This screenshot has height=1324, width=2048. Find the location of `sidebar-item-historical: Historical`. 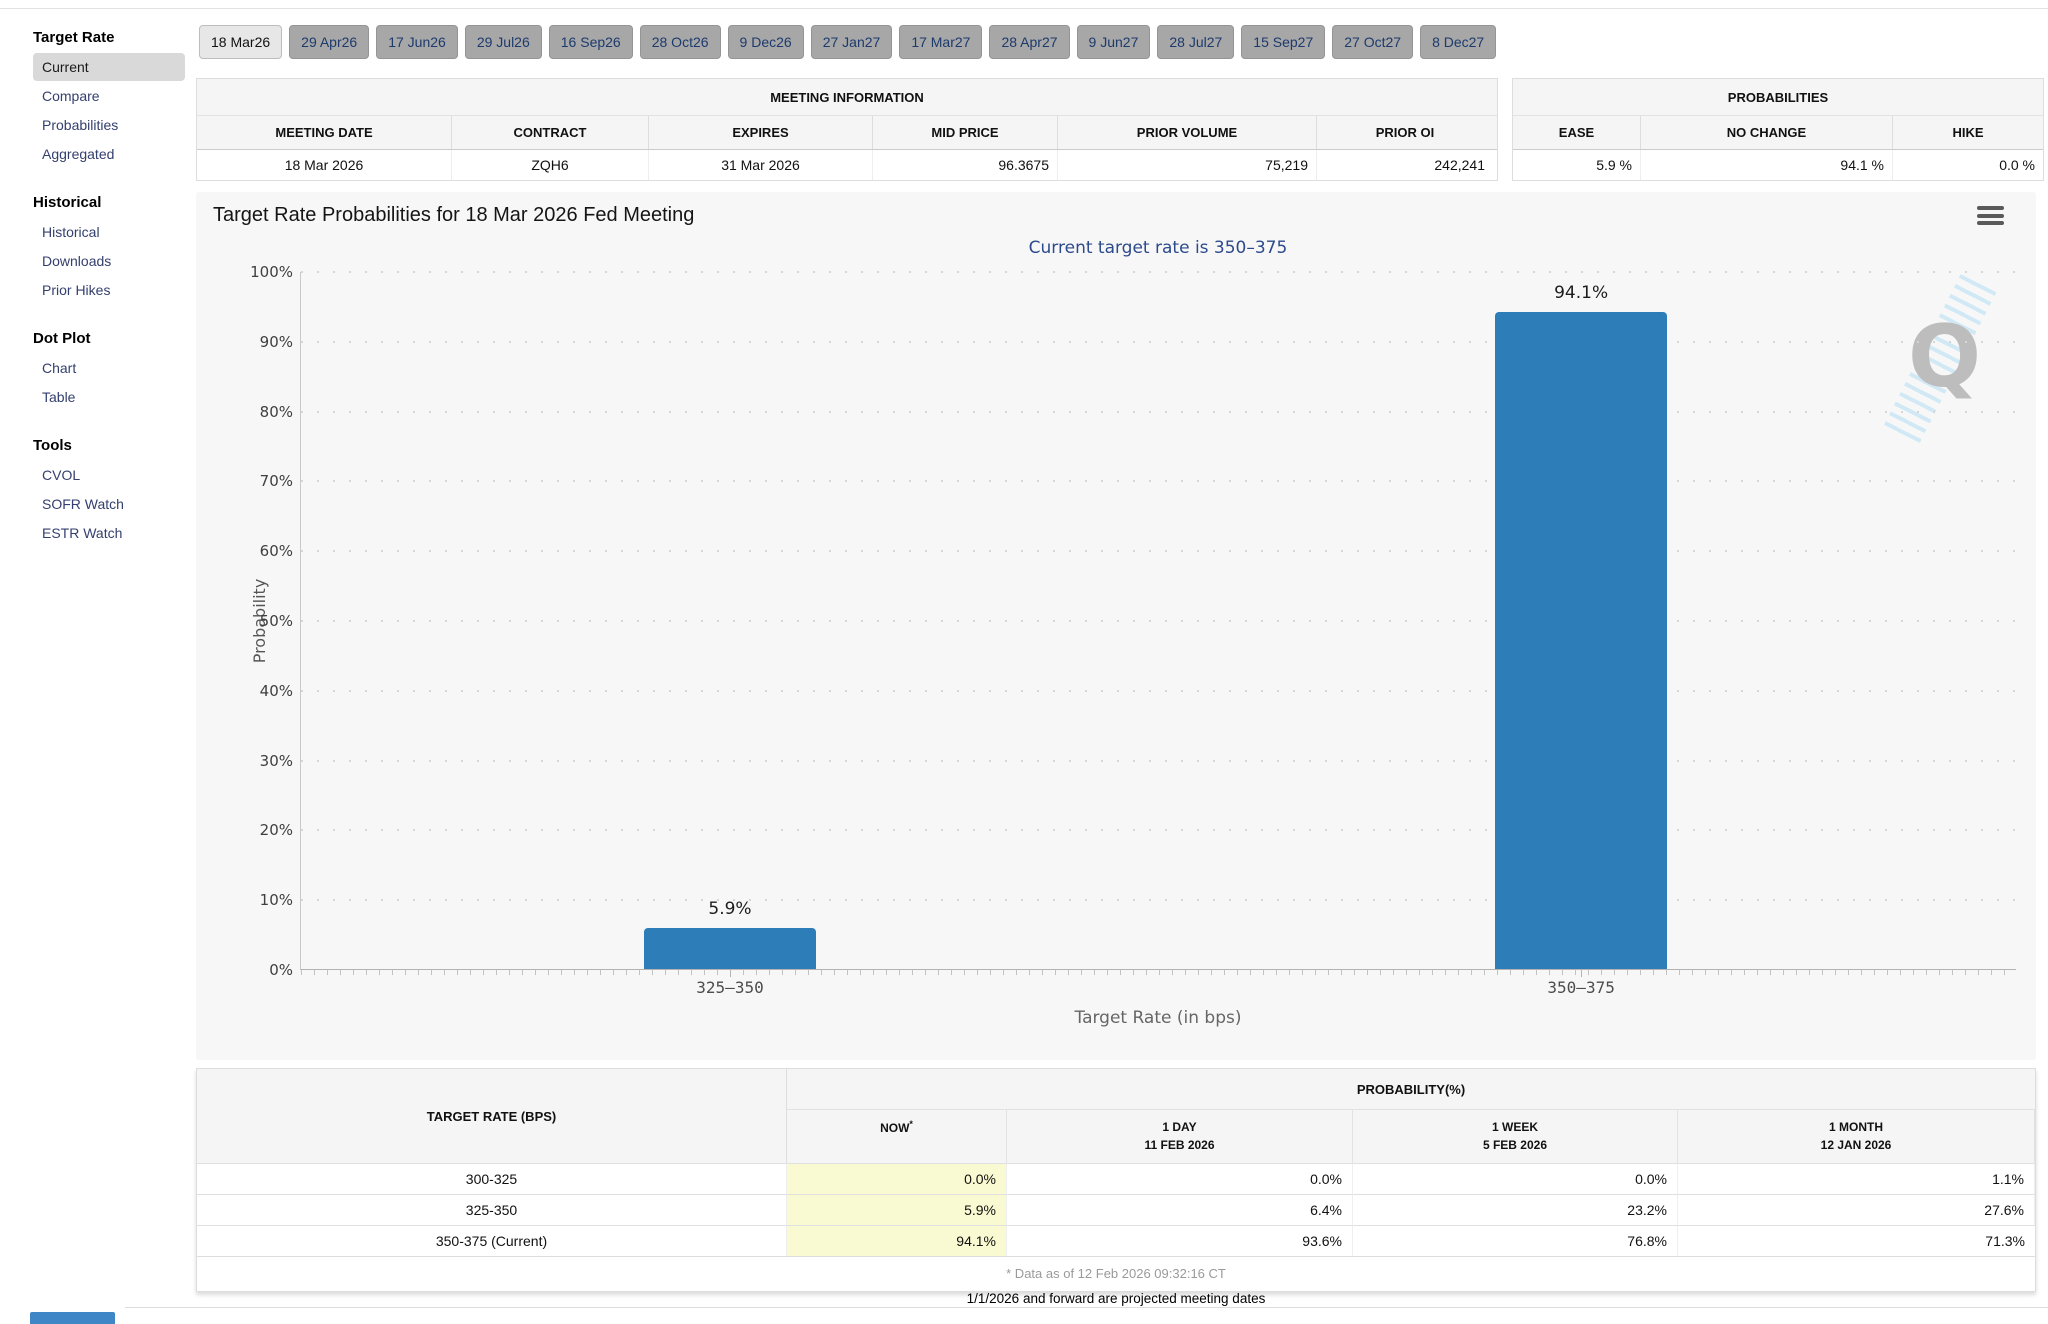

sidebar-item-historical: Historical is located at coordinates (71, 232).